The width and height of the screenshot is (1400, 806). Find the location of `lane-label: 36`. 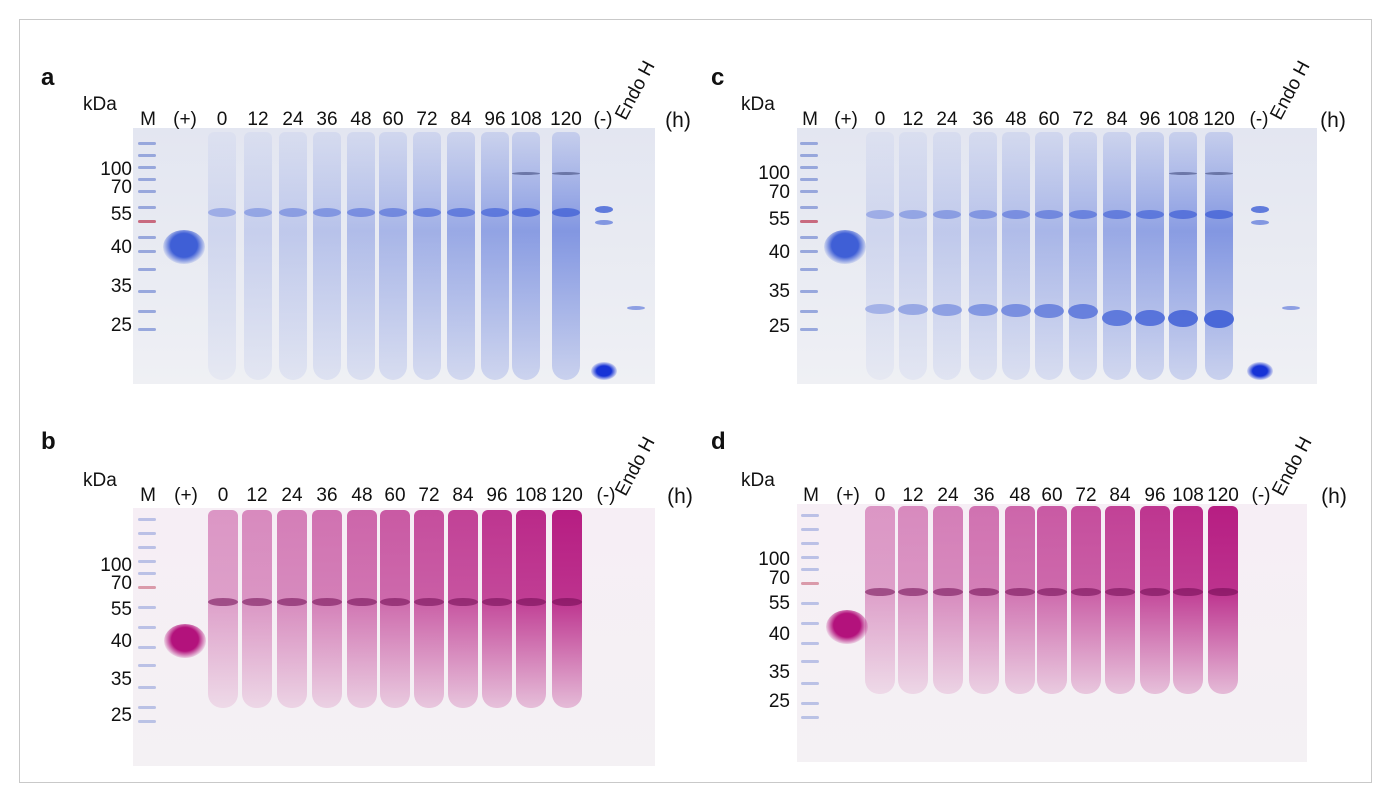

lane-label: 36 is located at coordinates (327, 495).